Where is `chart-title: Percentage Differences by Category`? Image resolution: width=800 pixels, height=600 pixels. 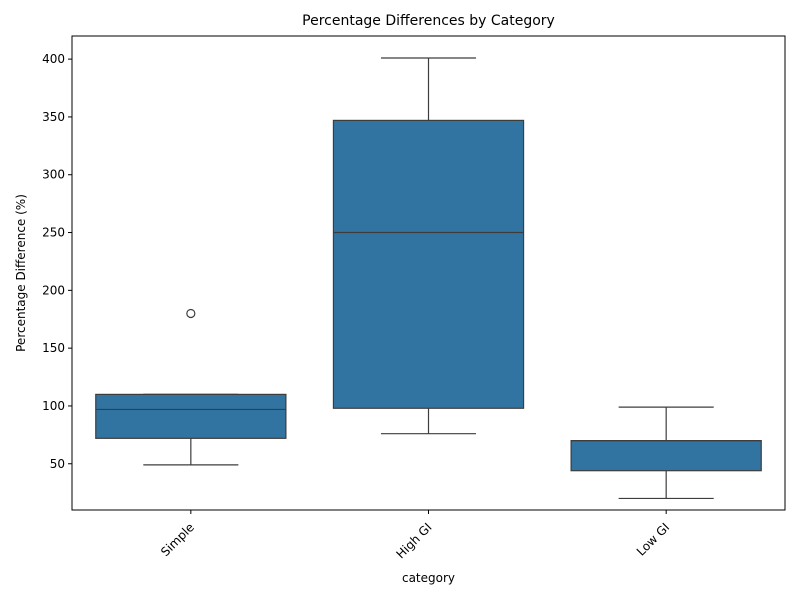 chart-title: Percentage Differences by Category is located at coordinates (428, 21).